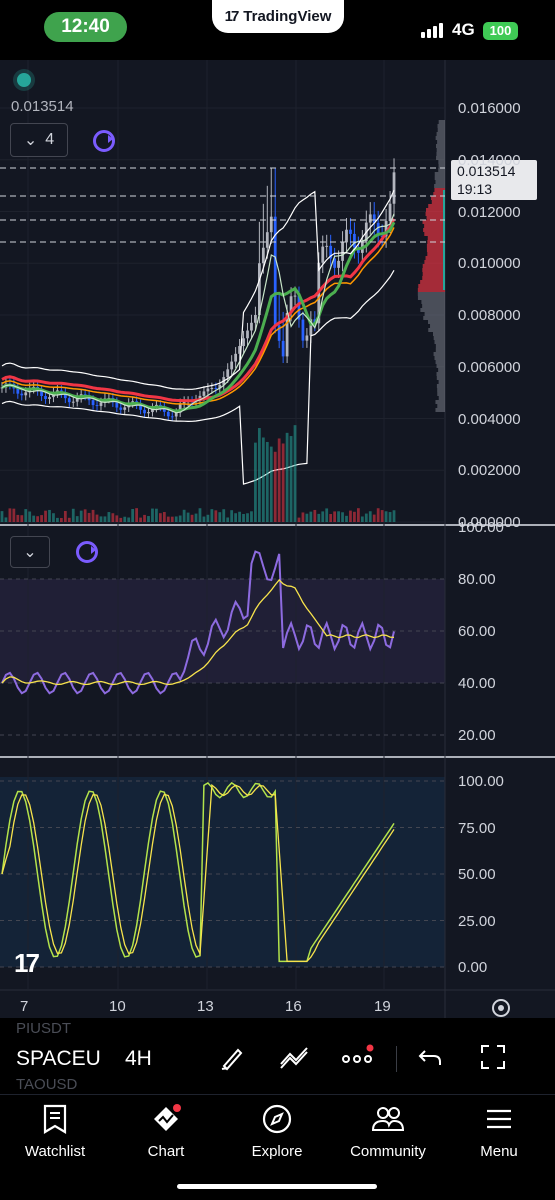 This screenshot has height=1200, width=555. What do you see at coordinates (278, 16) in the screenshot?
I see `tradingview-badge: 17 TradingView` at bounding box center [278, 16].